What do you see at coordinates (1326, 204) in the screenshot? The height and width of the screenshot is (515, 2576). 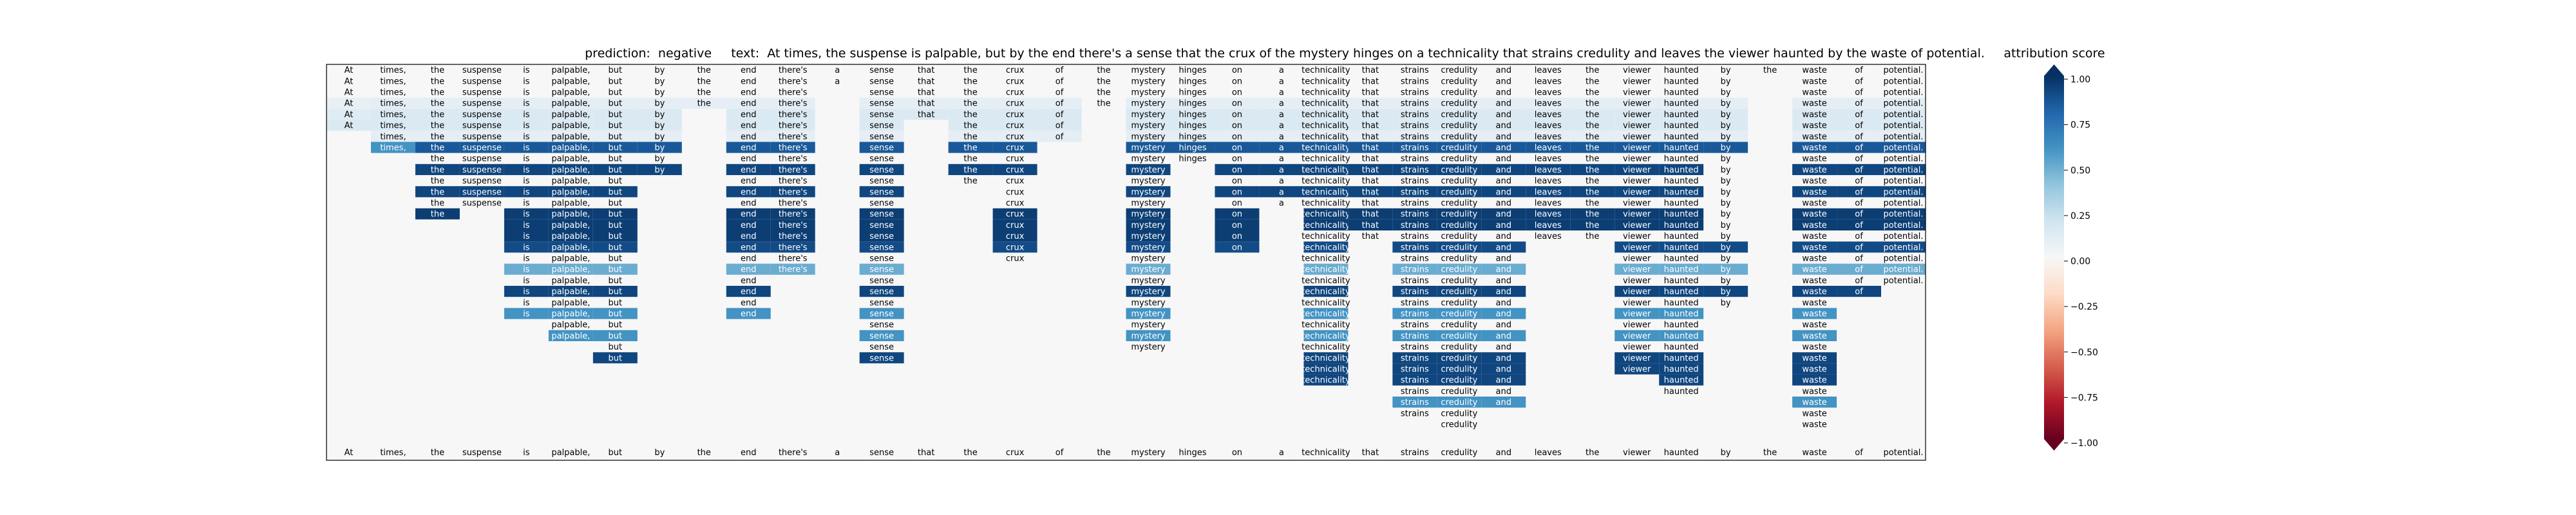 I see `cell-word-label: technicality` at bounding box center [1326, 204].